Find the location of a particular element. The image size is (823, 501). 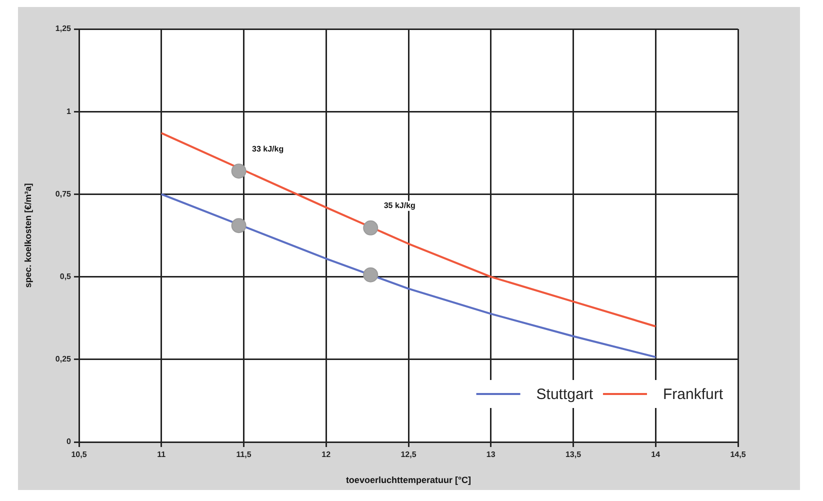

x-axis-title: toevoerluchttemperatuur [°C] is located at coordinates (409, 480).